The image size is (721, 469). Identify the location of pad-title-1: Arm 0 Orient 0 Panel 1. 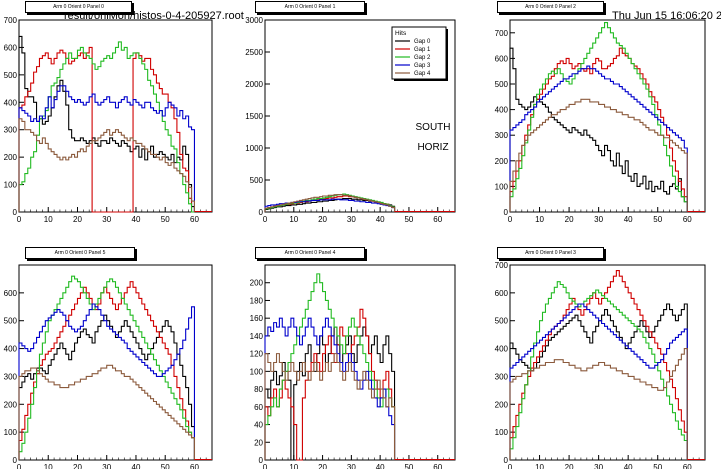
(310, 7).